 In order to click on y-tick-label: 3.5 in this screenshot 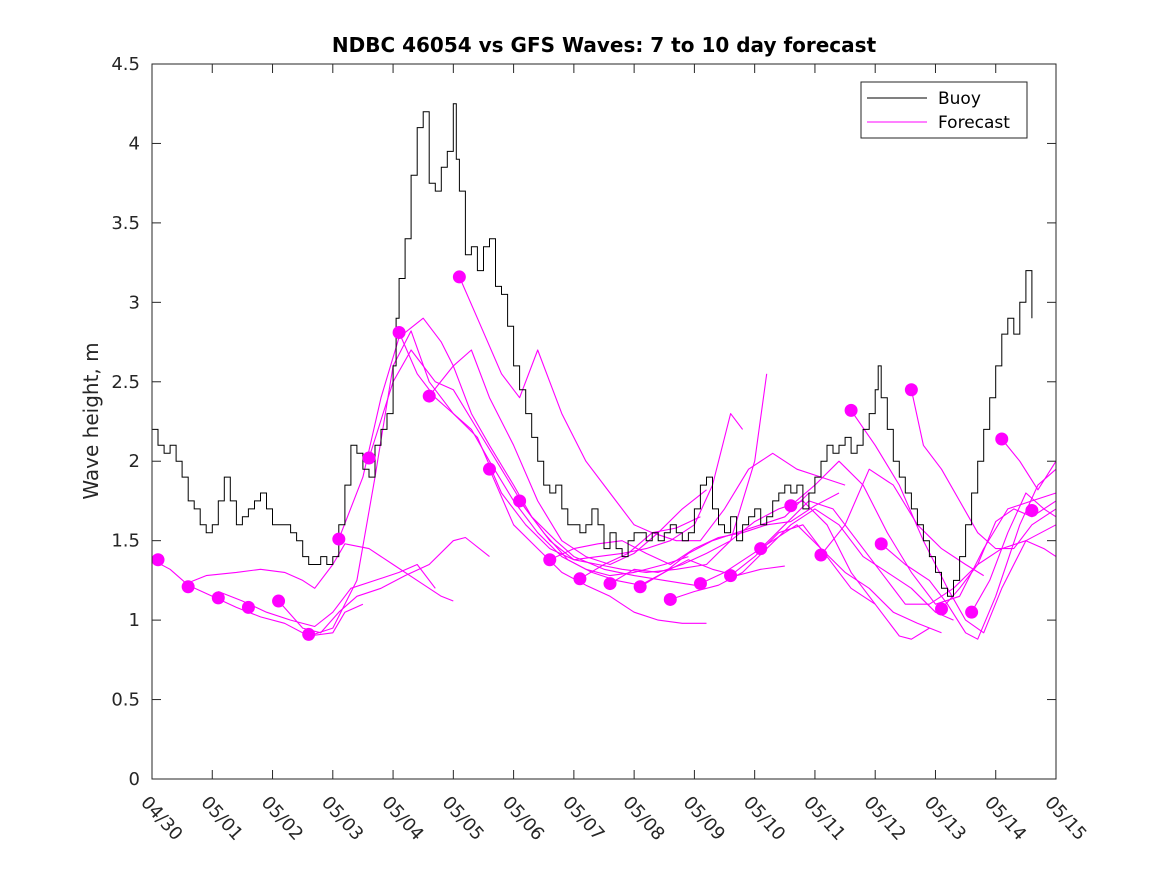, I will do `click(125, 223)`.